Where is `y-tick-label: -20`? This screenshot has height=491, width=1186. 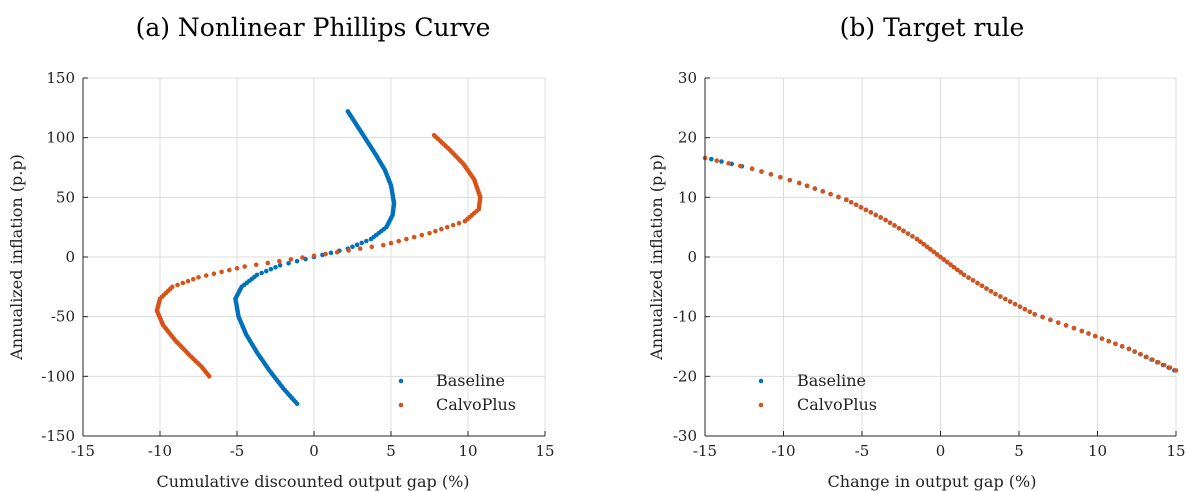 y-tick-label: -20 is located at coordinates (685, 376).